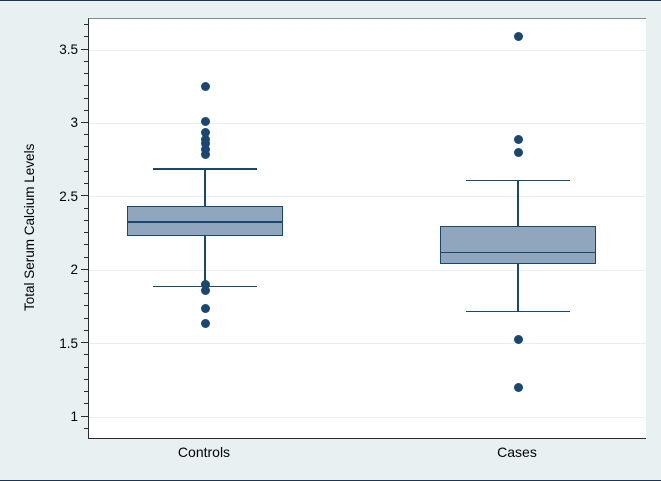 The width and height of the screenshot is (661, 481). I want to click on lower-whisker-cap-cases, so click(518, 311).